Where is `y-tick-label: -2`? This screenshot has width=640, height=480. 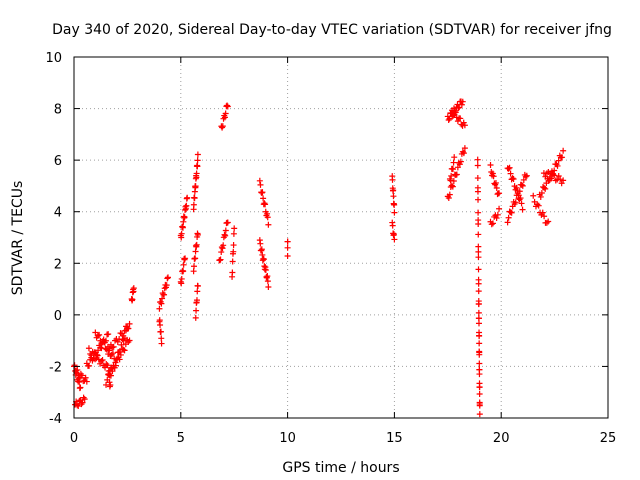
y-tick-label: -2 is located at coordinates (55, 367).